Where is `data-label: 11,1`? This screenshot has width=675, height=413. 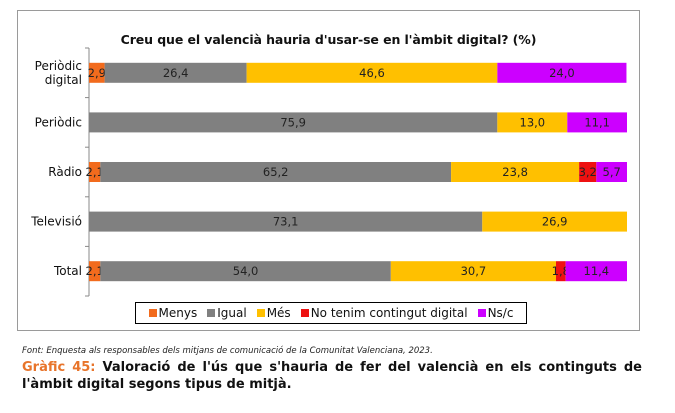
data-label: 11,1 is located at coordinates (597, 122).